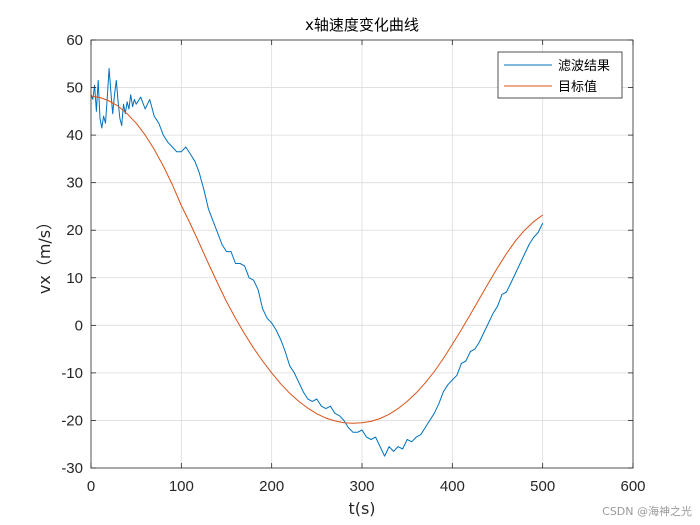 The width and height of the screenshot is (700, 525). What do you see at coordinates (74, 278) in the screenshot?
I see `y-tick-label: 10` at bounding box center [74, 278].